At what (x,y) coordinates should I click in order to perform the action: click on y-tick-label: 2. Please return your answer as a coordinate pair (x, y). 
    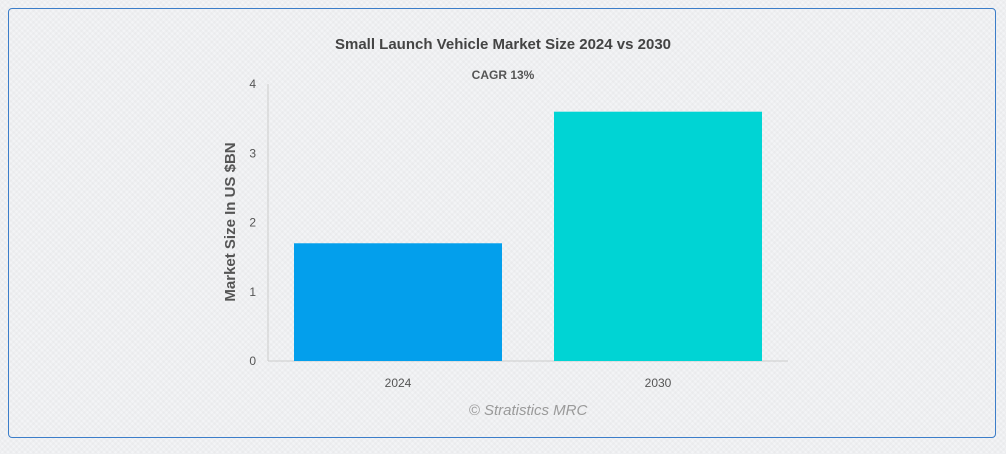
    Looking at the image, I should click on (252, 223).